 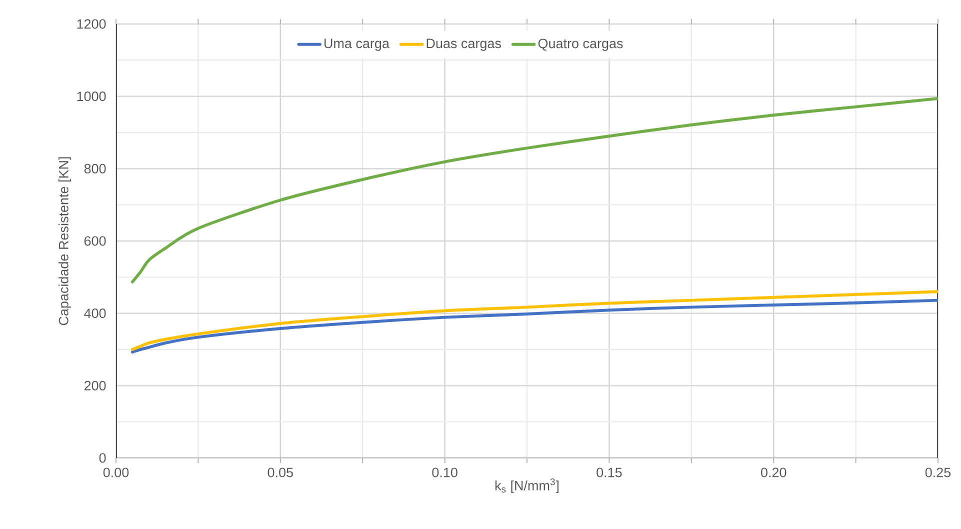 What do you see at coordinates (527, 486) in the screenshot?
I see `x-axis-title: k$_{s}$ [N/mm$^{3}$]` at bounding box center [527, 486].